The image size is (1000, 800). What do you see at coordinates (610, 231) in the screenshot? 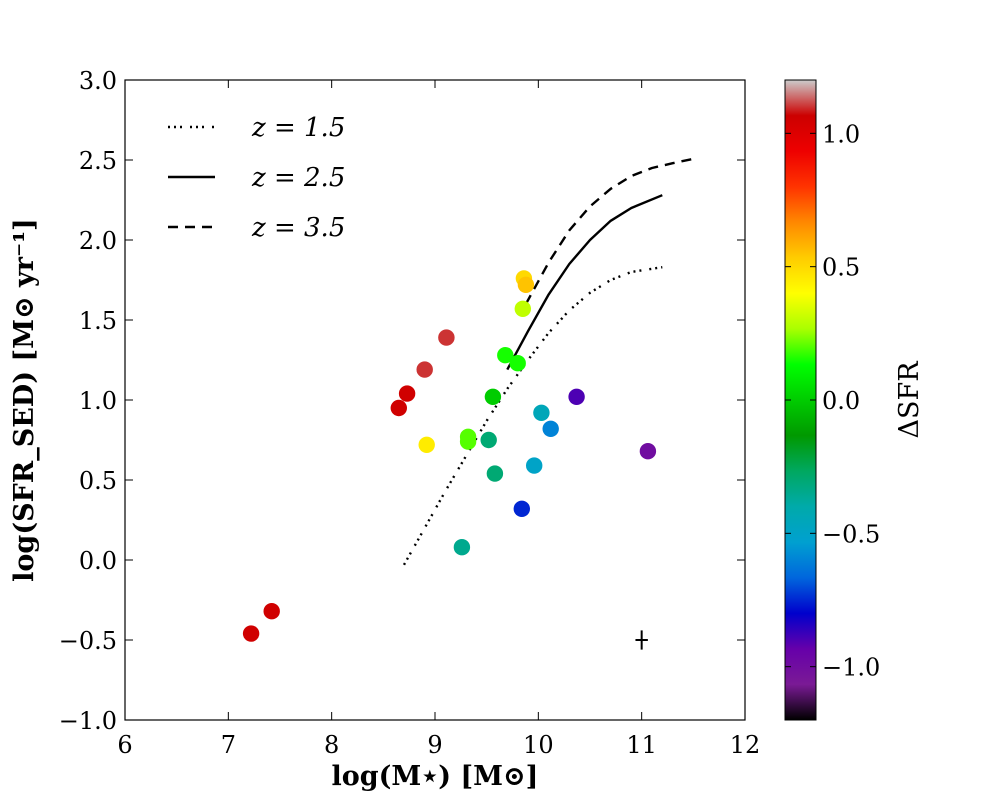
I see `curve-dashed` at bounding box center [610, 231].